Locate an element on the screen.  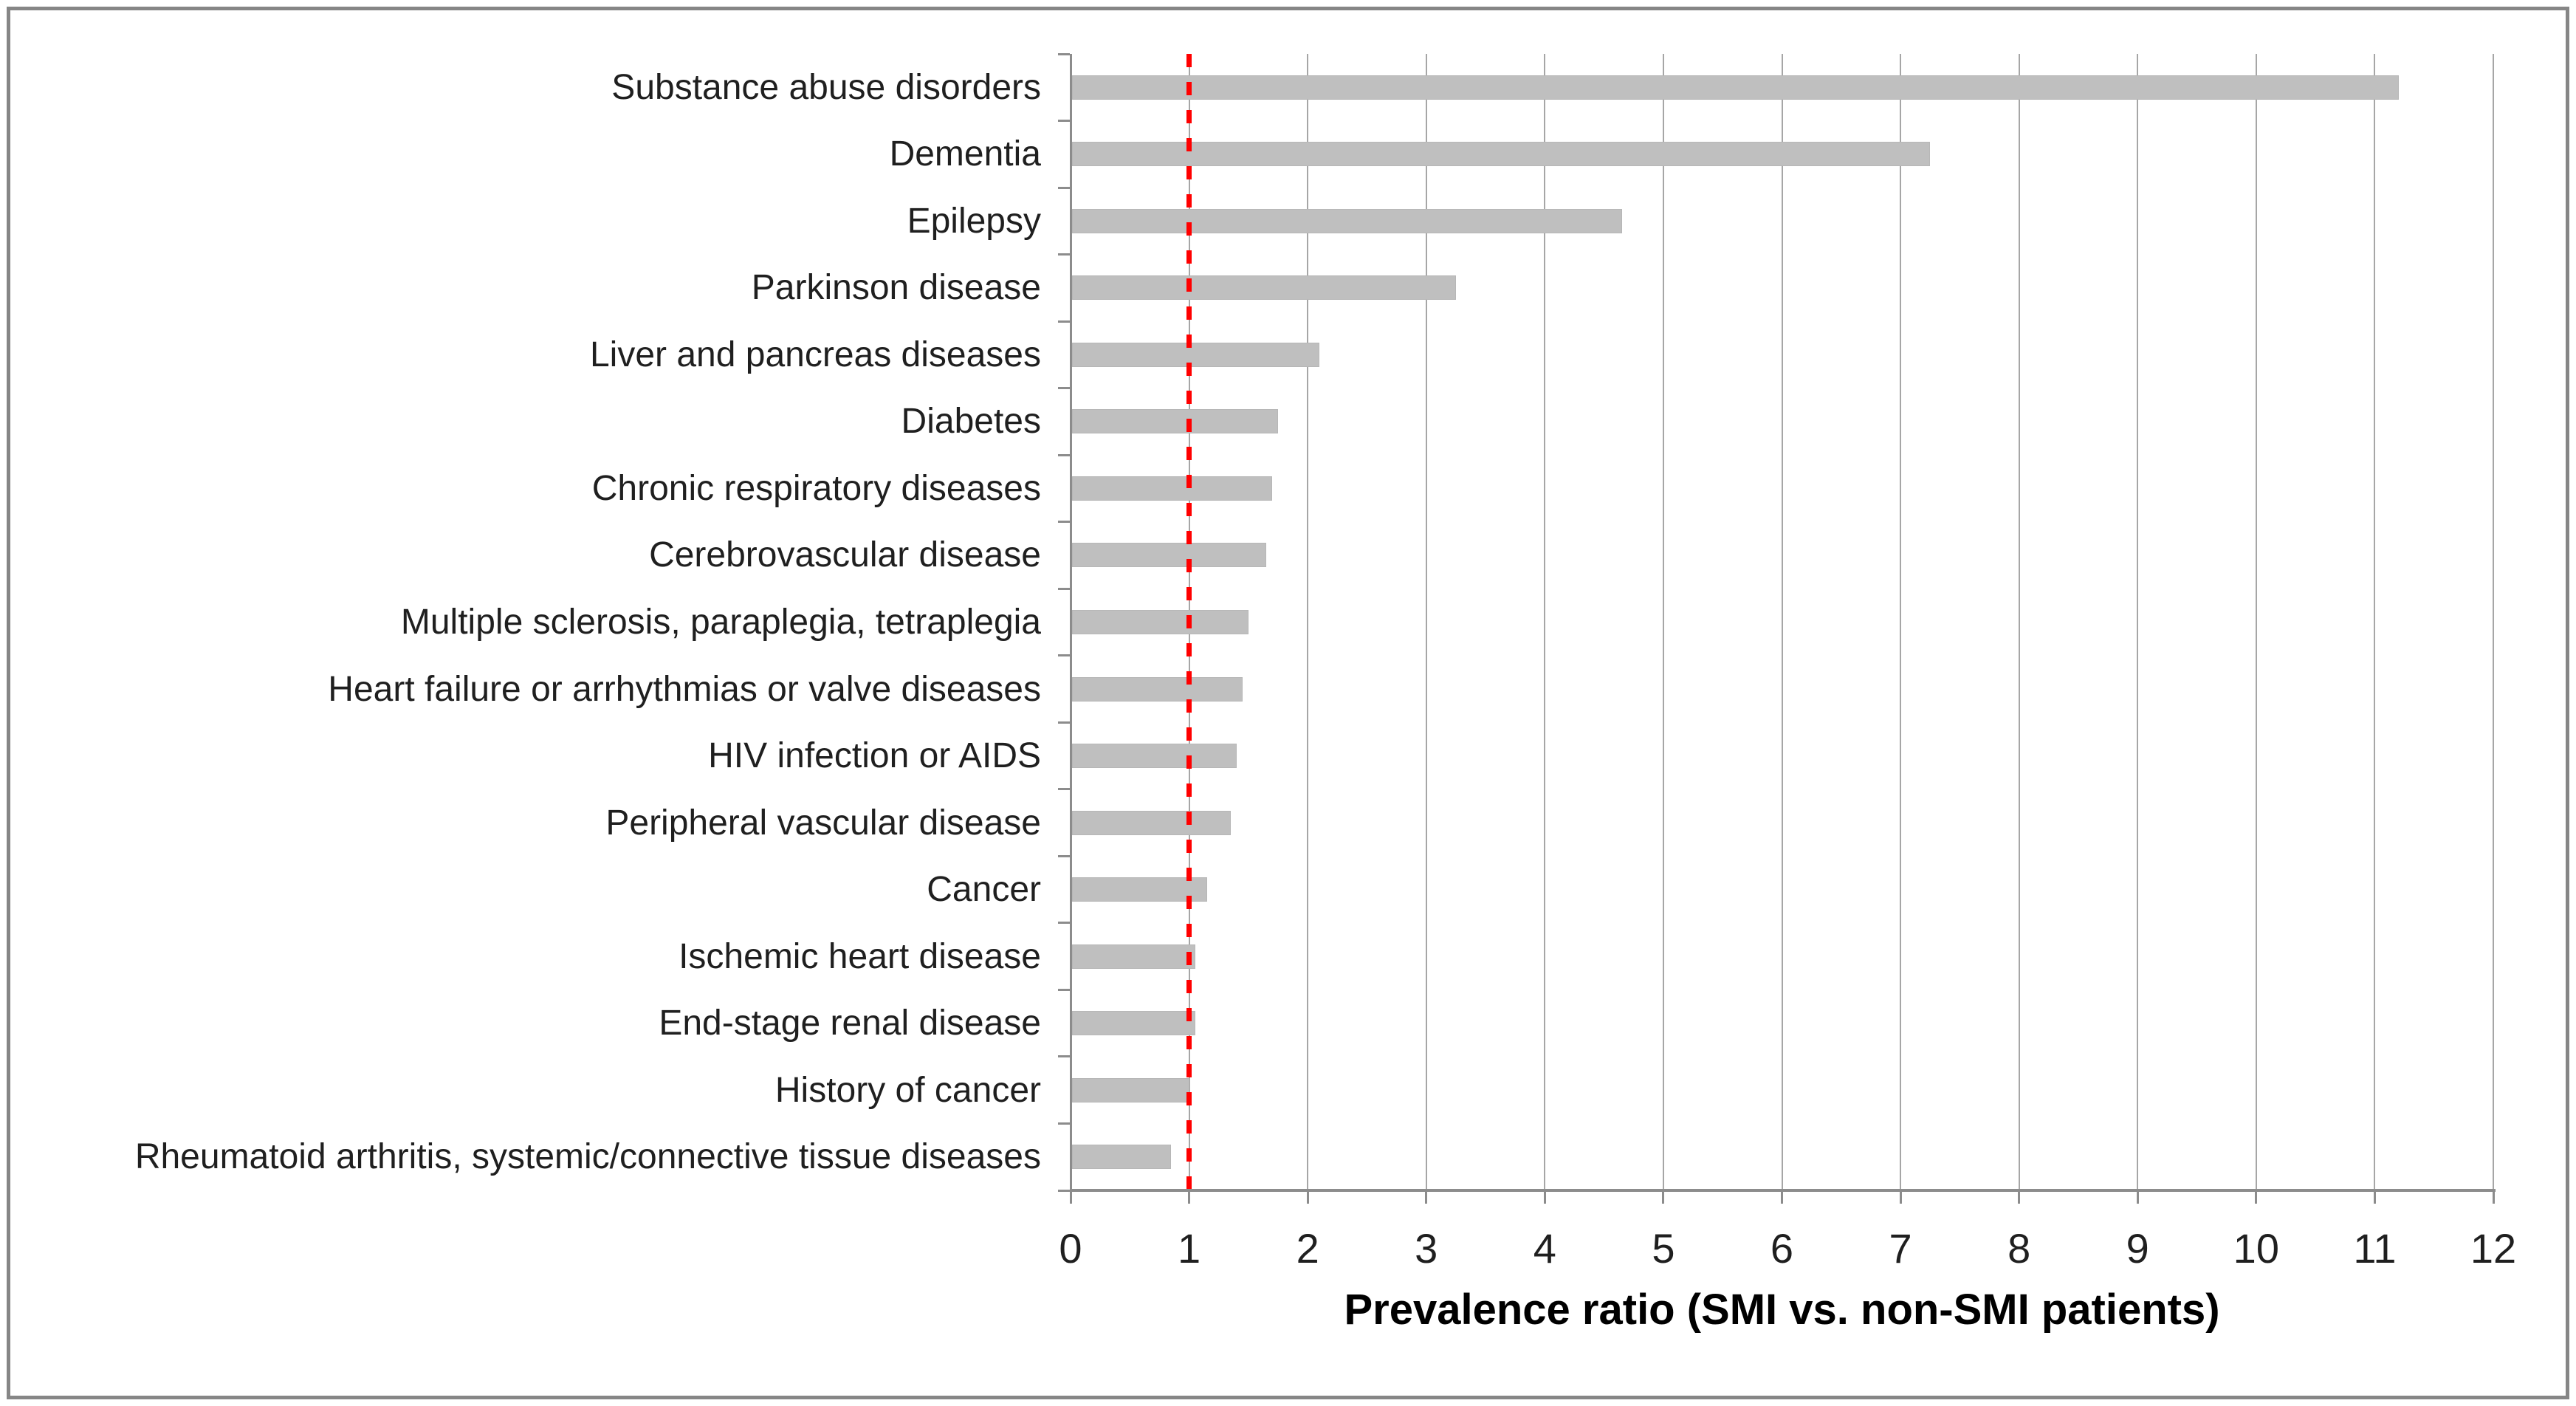
category-label: Liver and pancreas diseases is located at coordinates (815, 355).